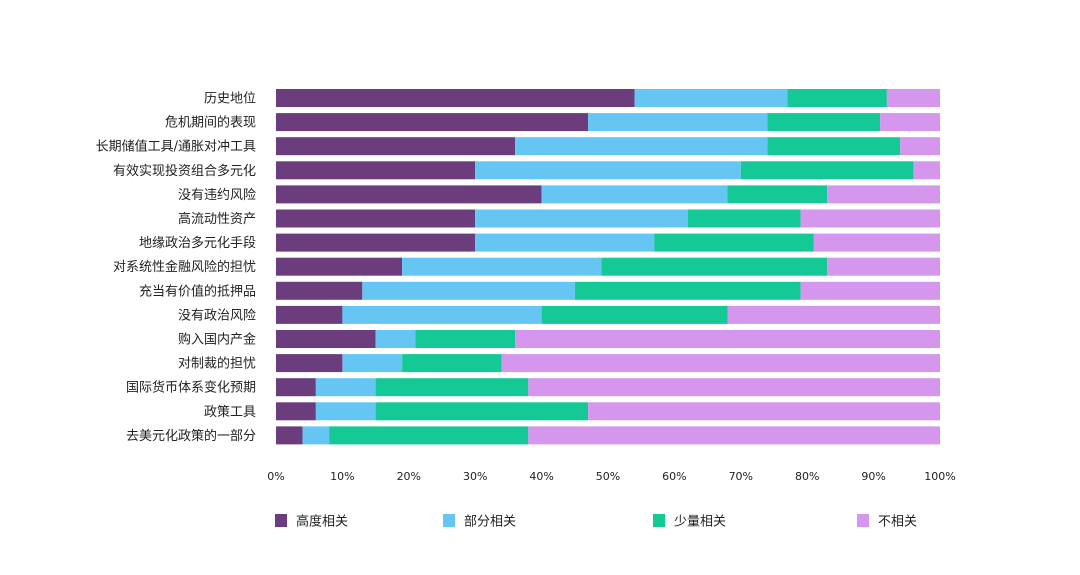 The image size is (1080, 575). Describe the element at coordinates (191, 388) in the screenshot. I see `category-label: 国际货币体系变化预期` at that location.